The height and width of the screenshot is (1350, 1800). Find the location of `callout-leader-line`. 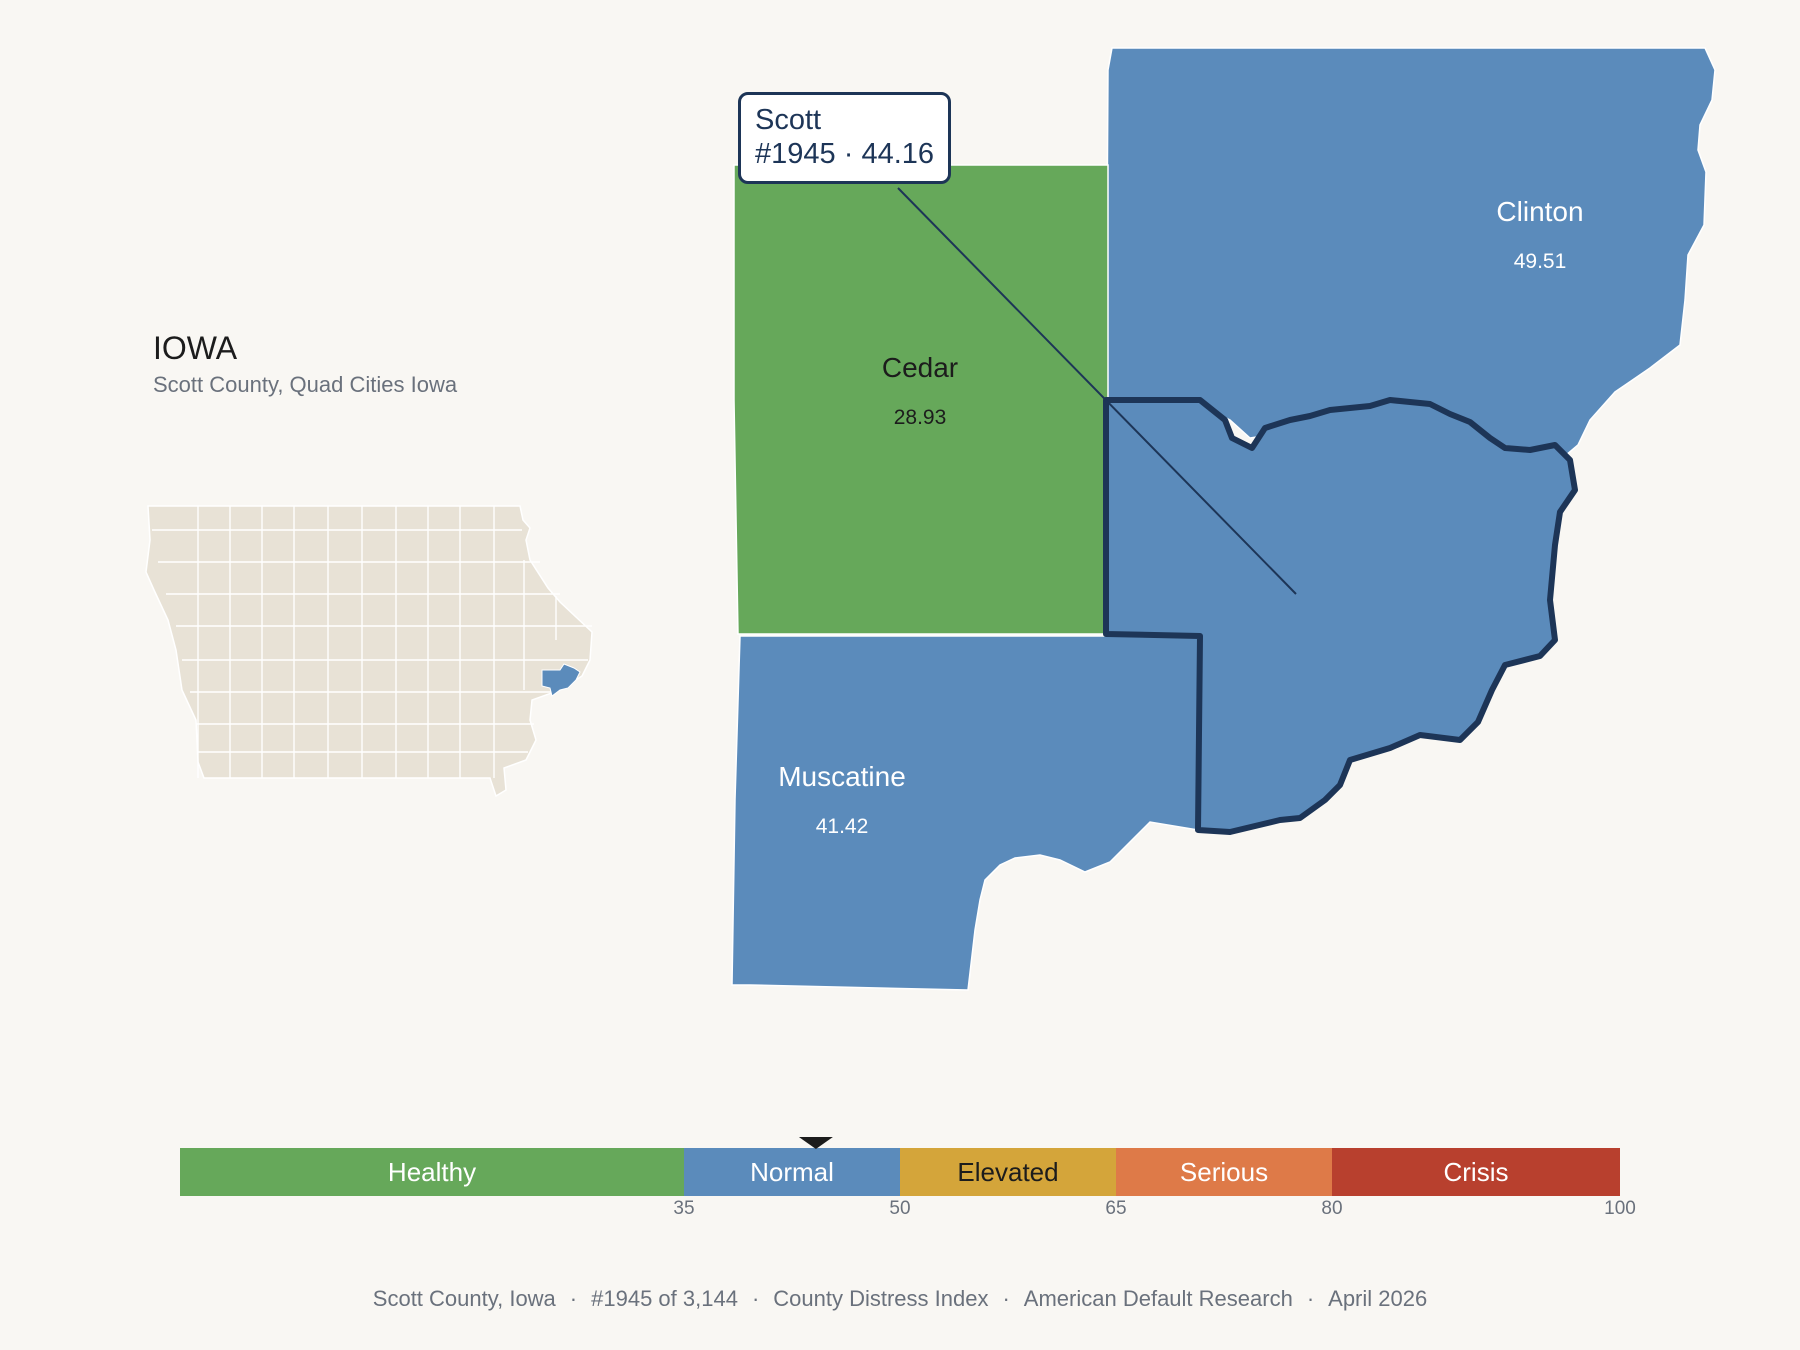

callout-leader-line is located at coordinates (1097, 391).